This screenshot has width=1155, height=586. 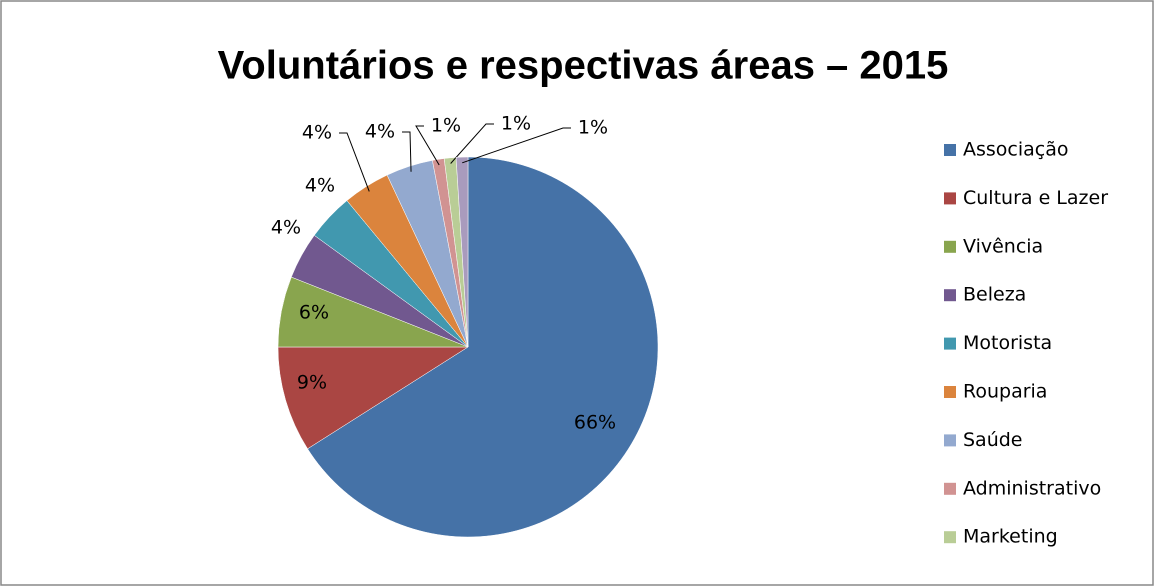 What do you see at coordinates (583, 66) in the screenshot?
I see `chart-title: Voluntários e respectivas áreas – 2015` at bounding box center [583, 66].